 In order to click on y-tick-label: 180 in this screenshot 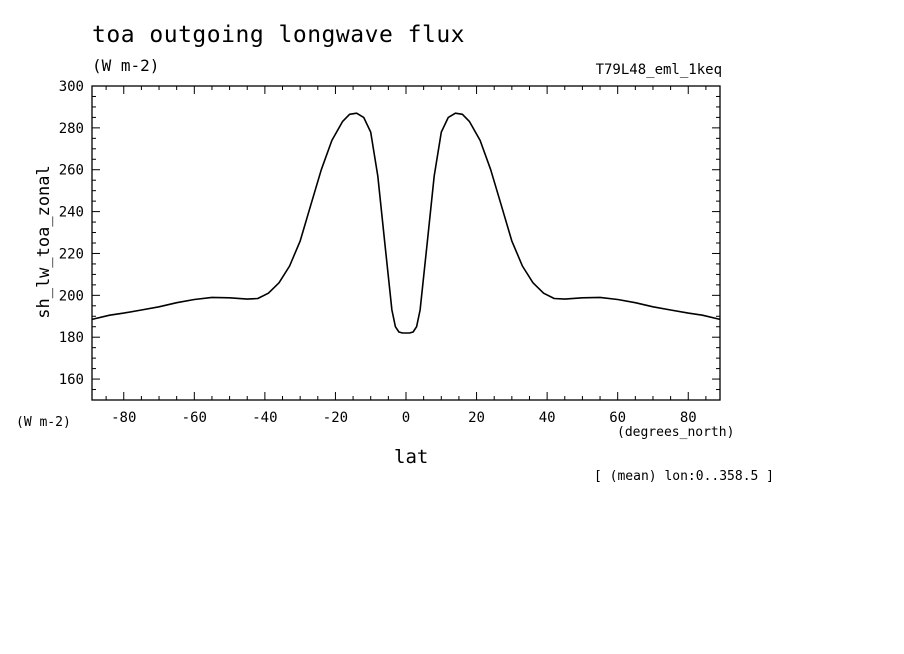, I will do `click(71, 338)`.